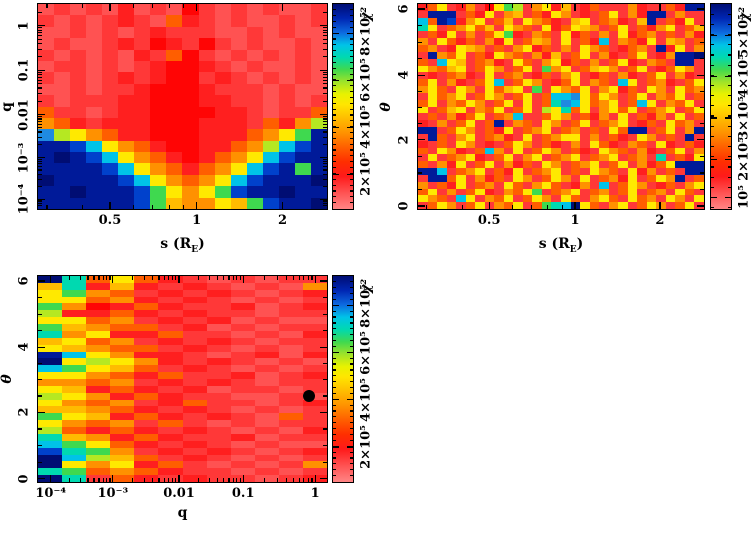  Describe the element at coordinates (24, 157) in the screenshot. I see `y-tick-label: 10⁻³` at that location.